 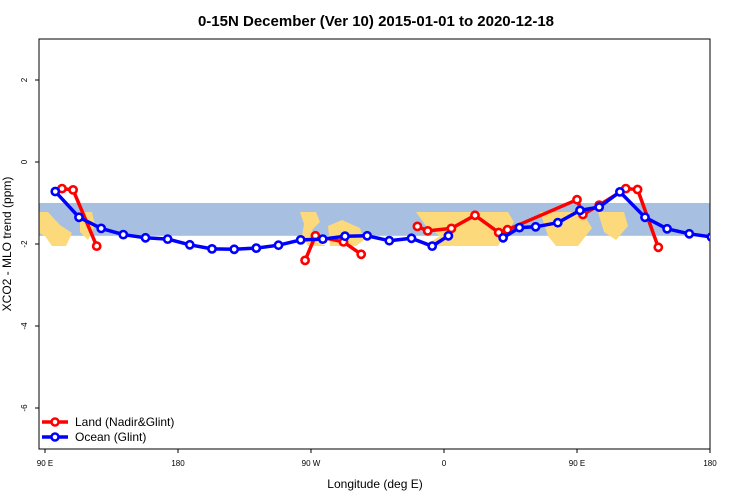 What do you see at coordinates (465, 229) in the screenshot?
I see `continent-africa-shape` at bounding box center [465, 229].